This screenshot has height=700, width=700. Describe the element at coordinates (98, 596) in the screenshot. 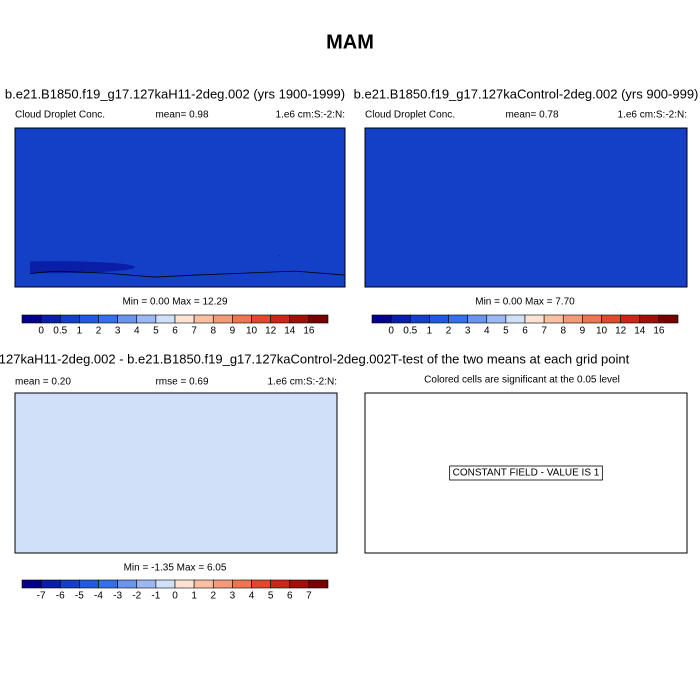

I see `colorbar-label: -4` at that location.